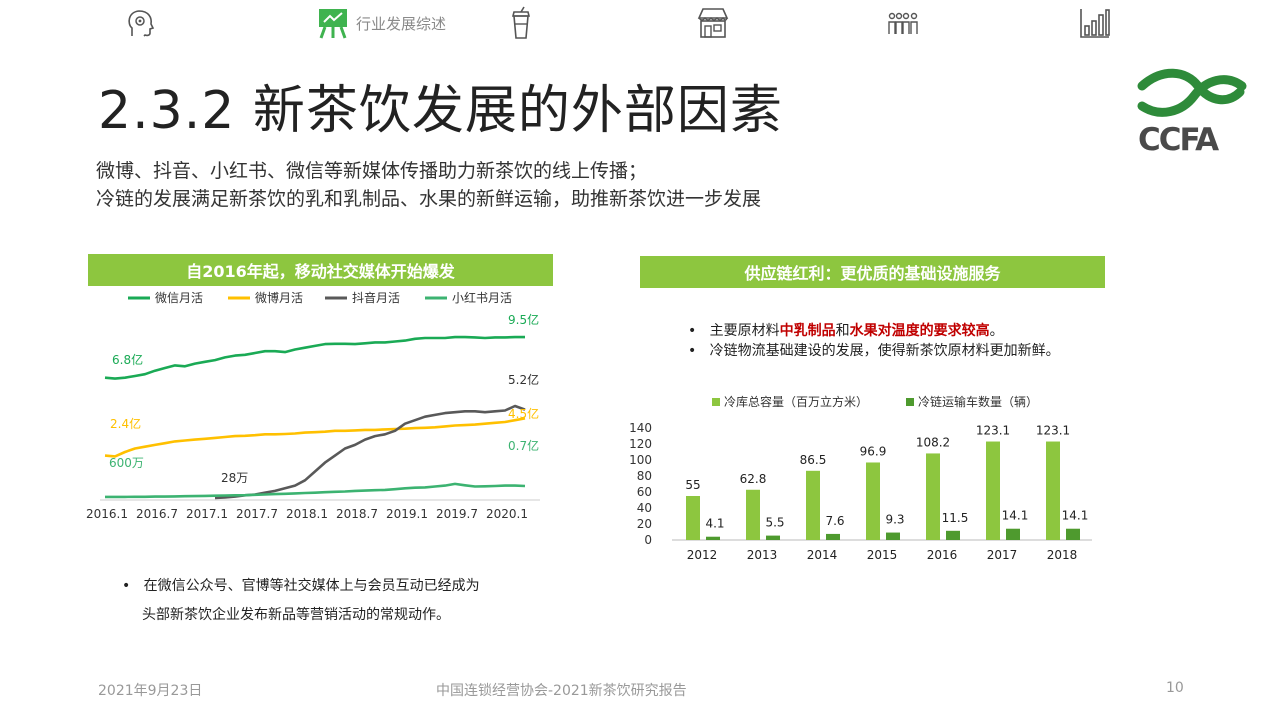 The image size is (1280, 720). I want to click on brain-gear-icon, so click(141, 23).